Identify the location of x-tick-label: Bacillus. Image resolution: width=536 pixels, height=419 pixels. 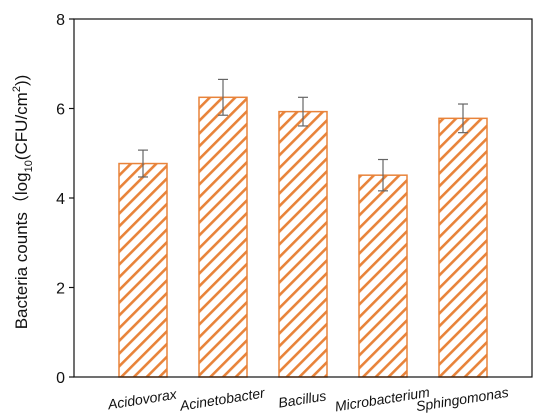
(302, 398).